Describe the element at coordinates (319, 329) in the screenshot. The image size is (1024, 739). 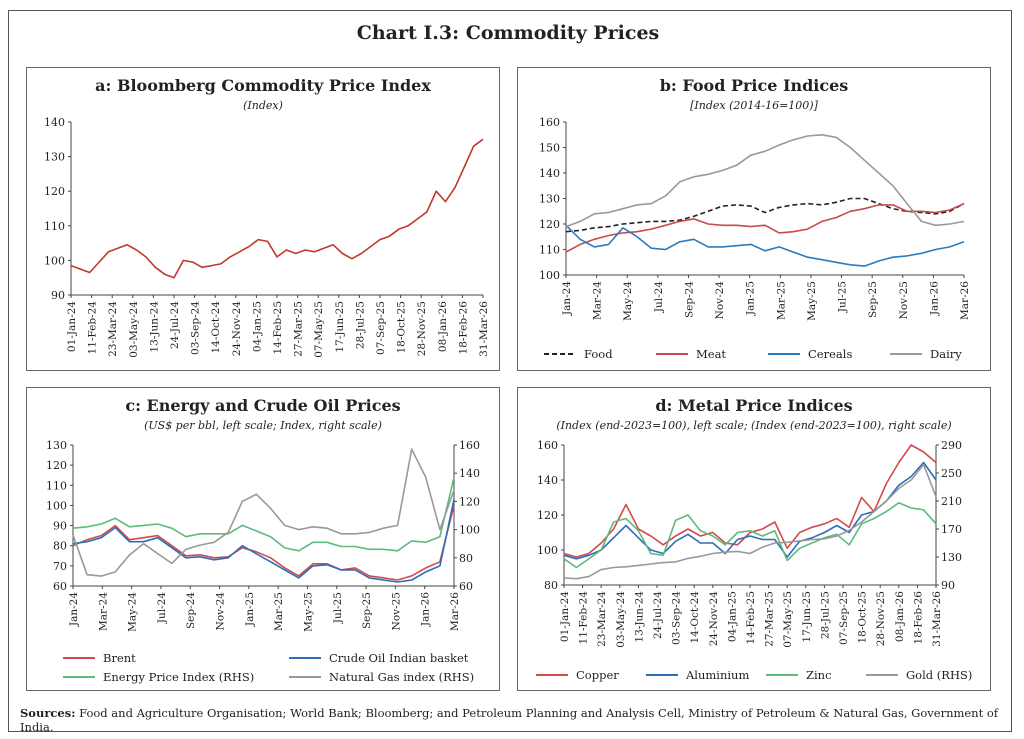
I see `x-tick-label: 07-May-25` at that location.